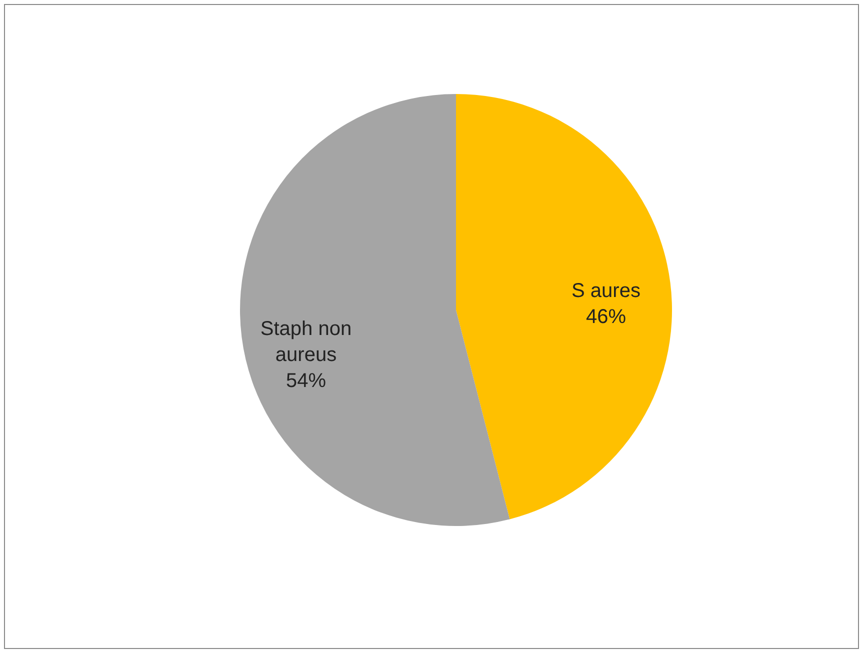 The width and height of the screenshot is (864, 656). I want to click on data-label: 46%, so click(606, 317).